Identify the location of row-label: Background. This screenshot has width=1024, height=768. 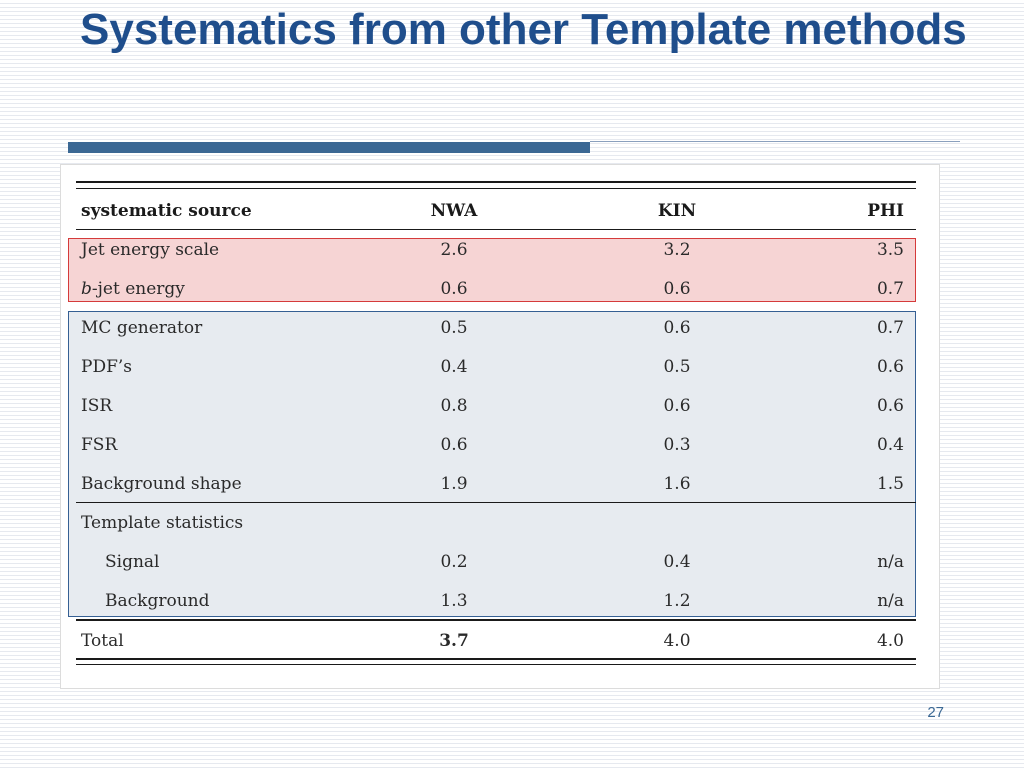
(157, 601).